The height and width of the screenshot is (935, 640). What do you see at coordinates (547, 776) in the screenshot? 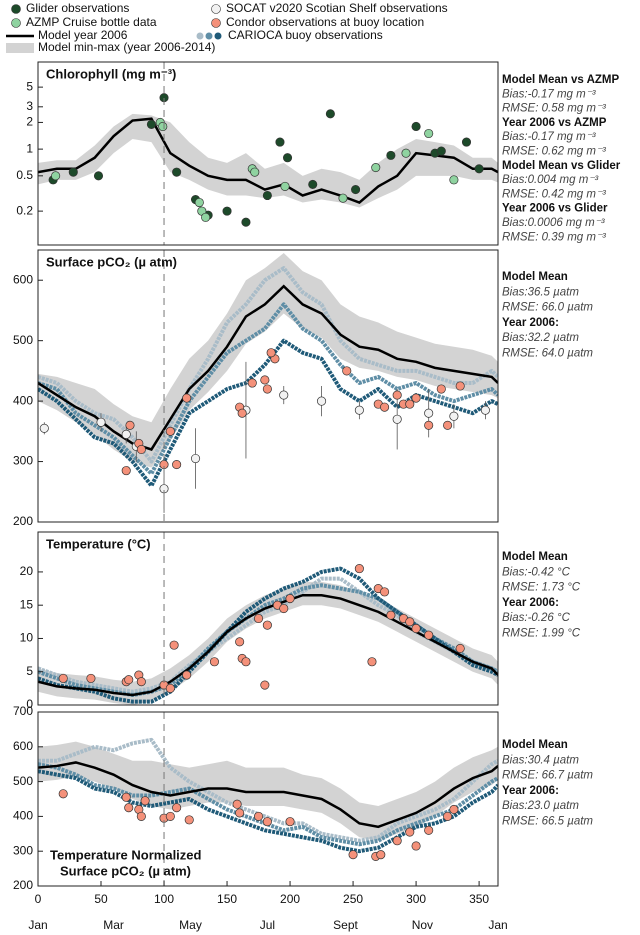
I see `stat-text: RMSE: 66.7 µatm` at bounding box center [547, 776].